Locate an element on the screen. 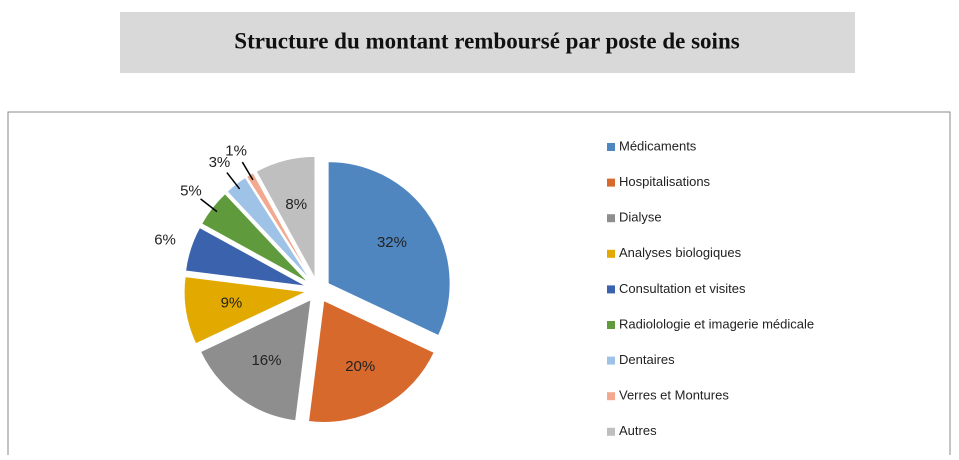 Image resolution: width=959 pixels, height=460 pixels. title-box is located at coordinates (487, 42).